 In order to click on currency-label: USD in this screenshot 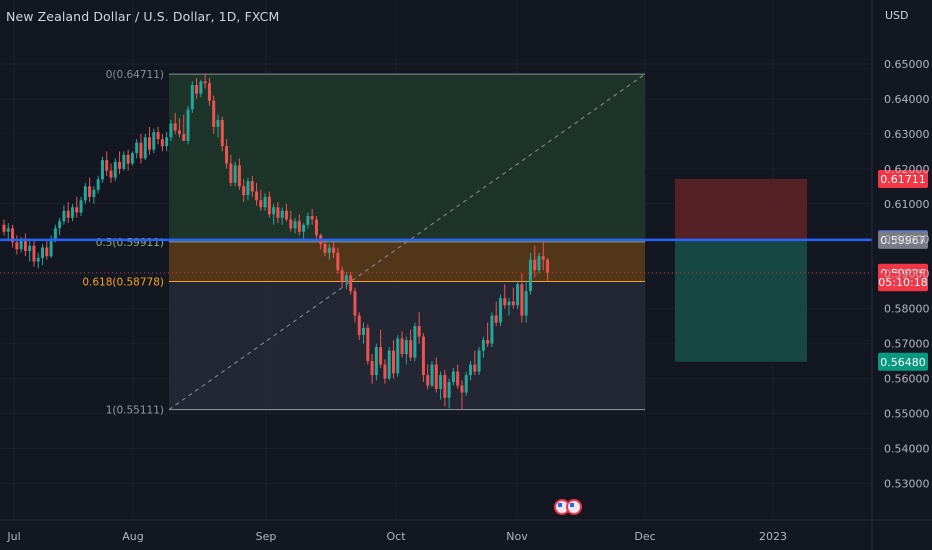, I will do `click(897, 15)`.